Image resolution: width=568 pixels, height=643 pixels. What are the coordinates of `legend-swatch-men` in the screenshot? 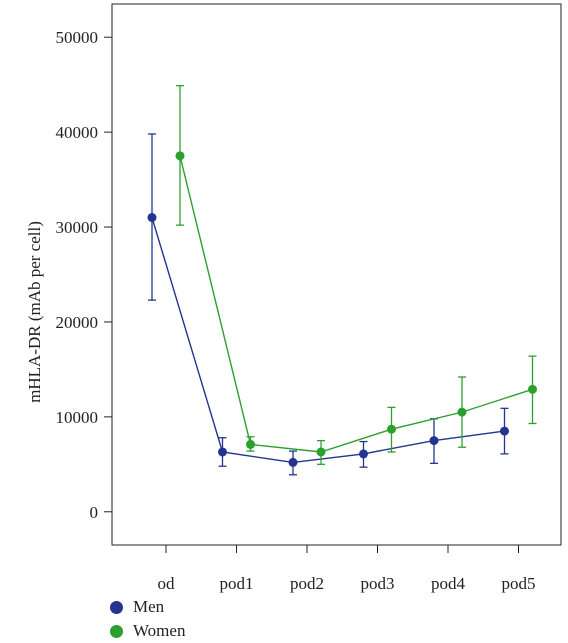 It's located at (116, 607).